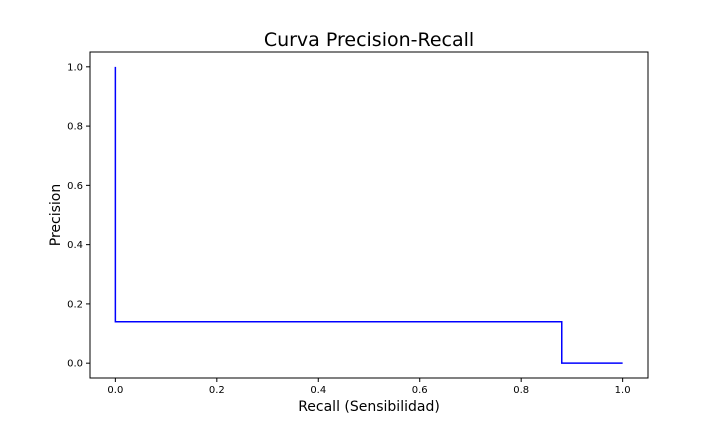 The width and height of the screenshot is (720, 432). What do you see at coordinates (623, 390) in the screenshot?
I see `x-tick-label: 1.0` at bounding box center [623, 390].